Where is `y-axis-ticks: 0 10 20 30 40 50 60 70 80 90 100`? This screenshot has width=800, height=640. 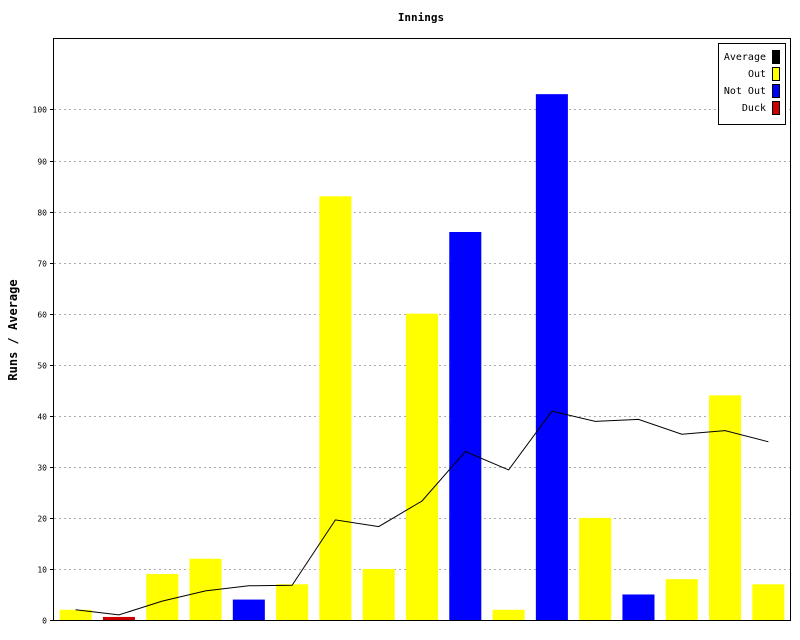
y-axis-ticks: 0 10 20 30 40 50 60 70 80 90 100 is located at coordinates (43, 366).